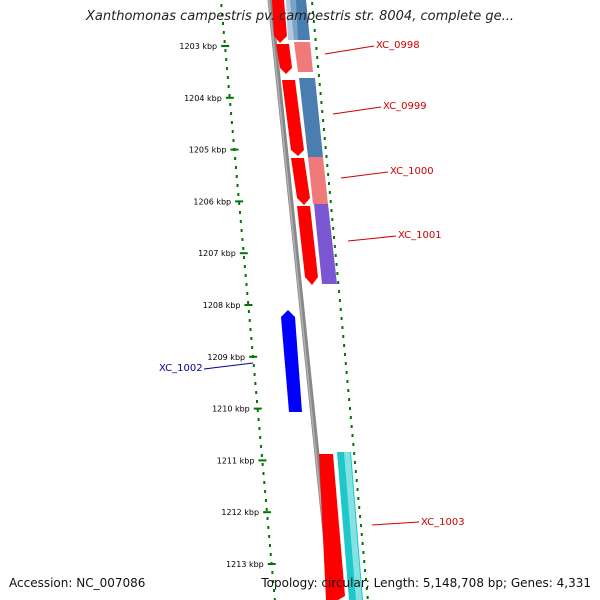 Image resolution: width=600 pixels, height=600 pixels. I want to click on cds-track, so click(308, 300).